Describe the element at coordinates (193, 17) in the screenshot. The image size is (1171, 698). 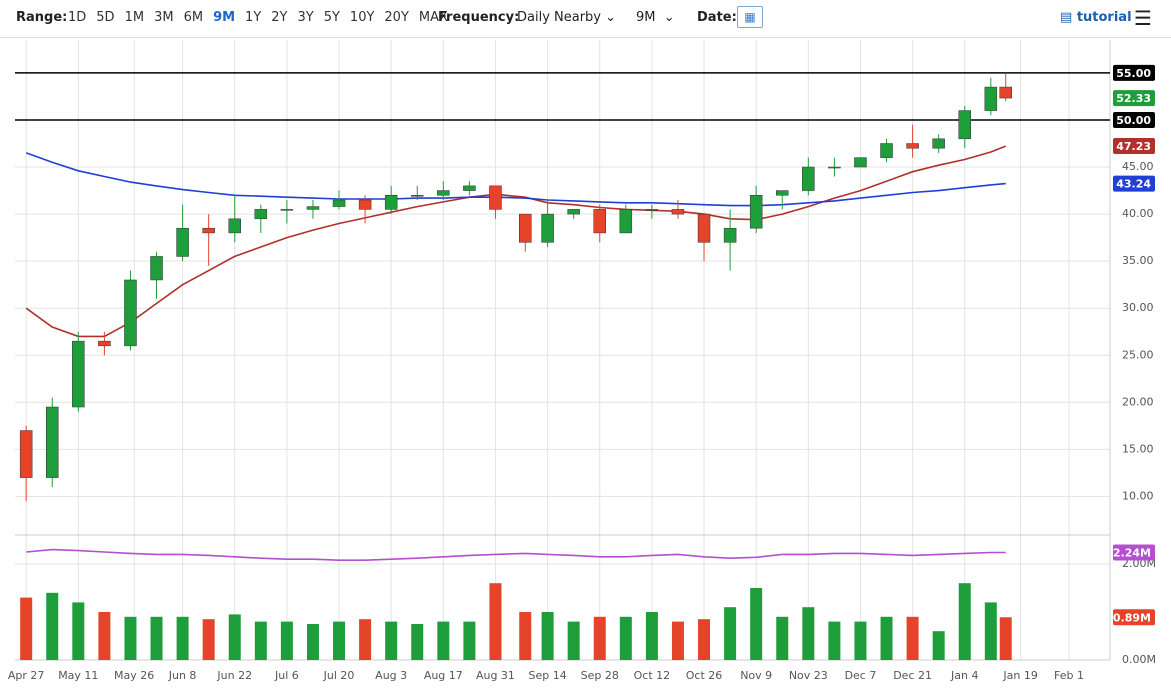
I see `range-option: 6M` at that location.